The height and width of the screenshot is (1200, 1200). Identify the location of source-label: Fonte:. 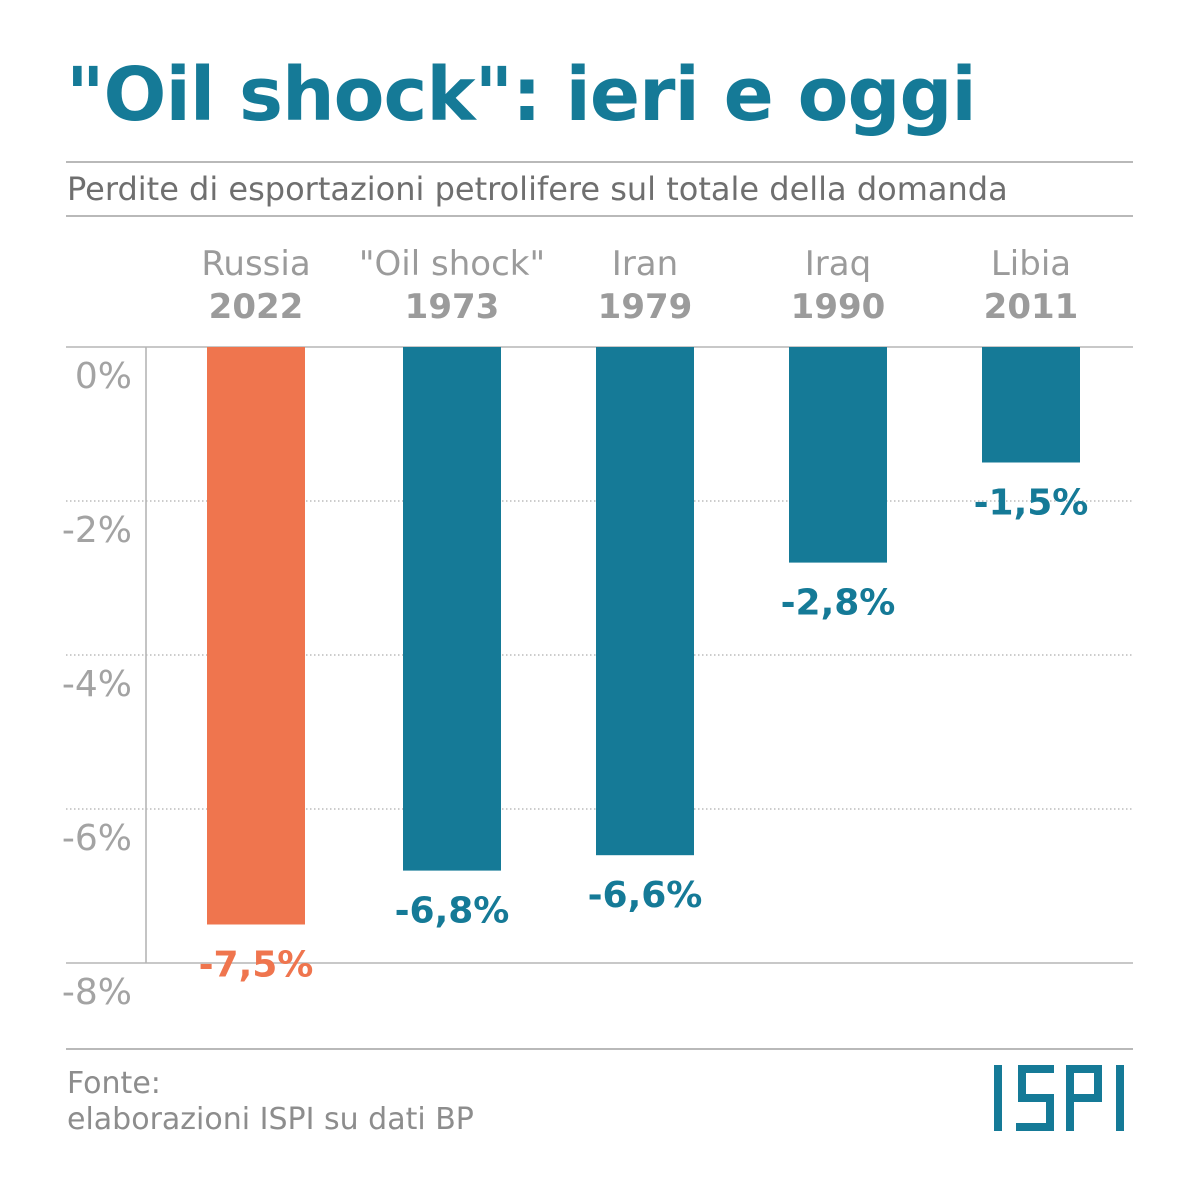
(114, 1083).